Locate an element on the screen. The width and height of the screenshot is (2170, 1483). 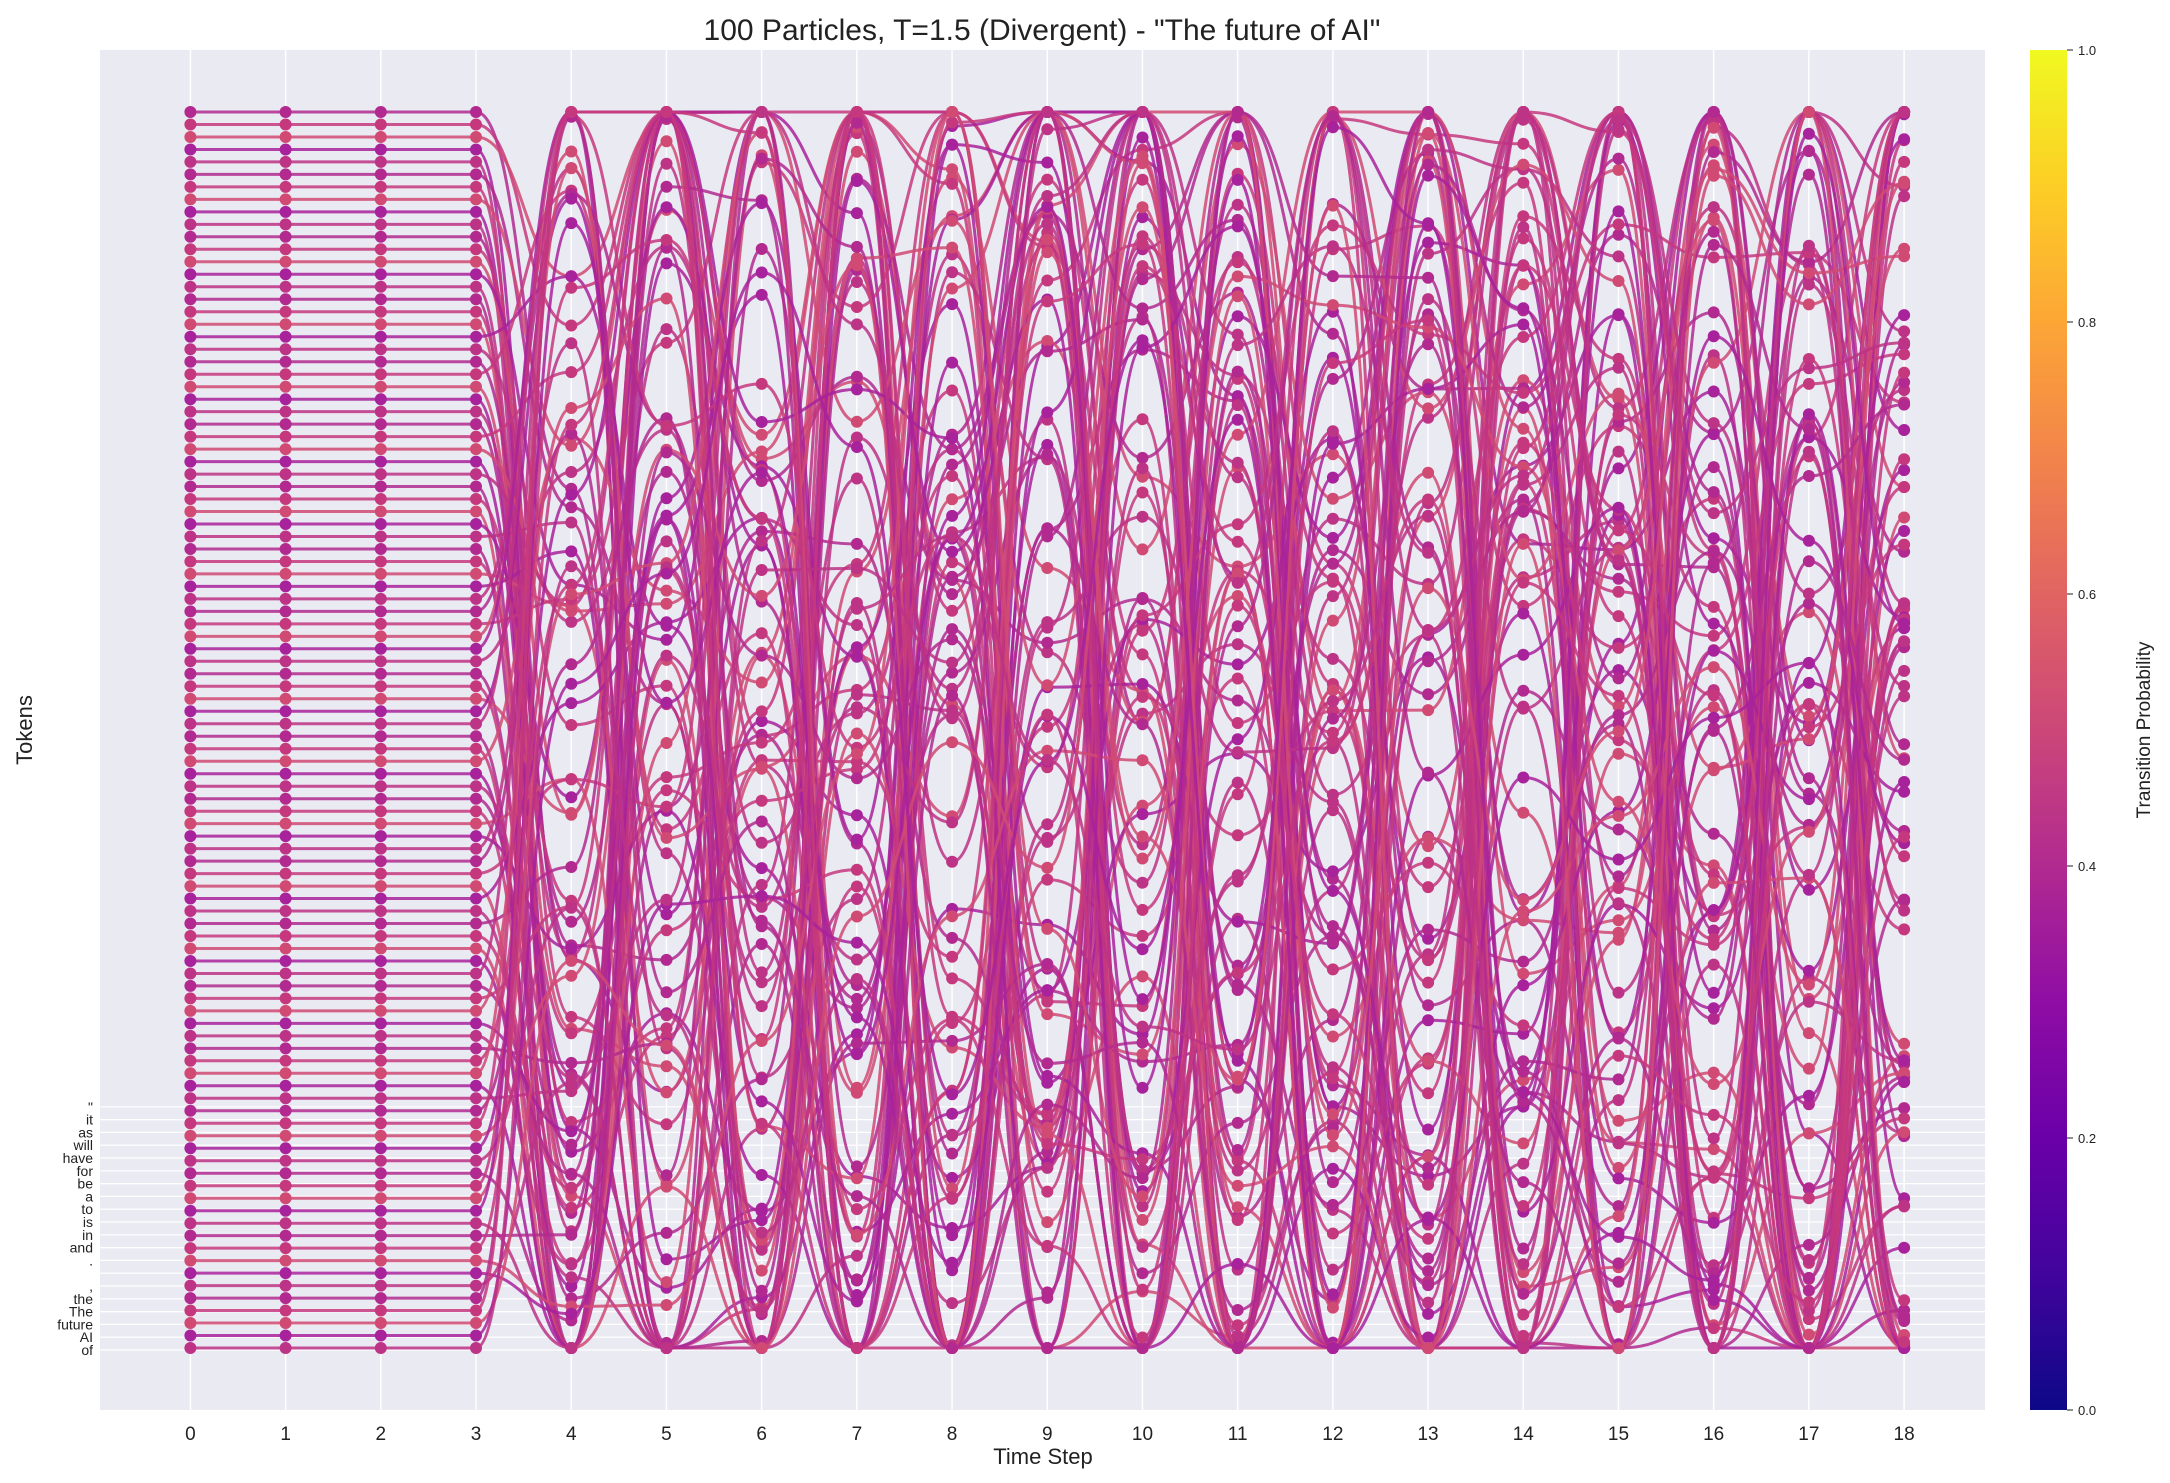
y-tick-label: . is located at coordinates (91, 1260).